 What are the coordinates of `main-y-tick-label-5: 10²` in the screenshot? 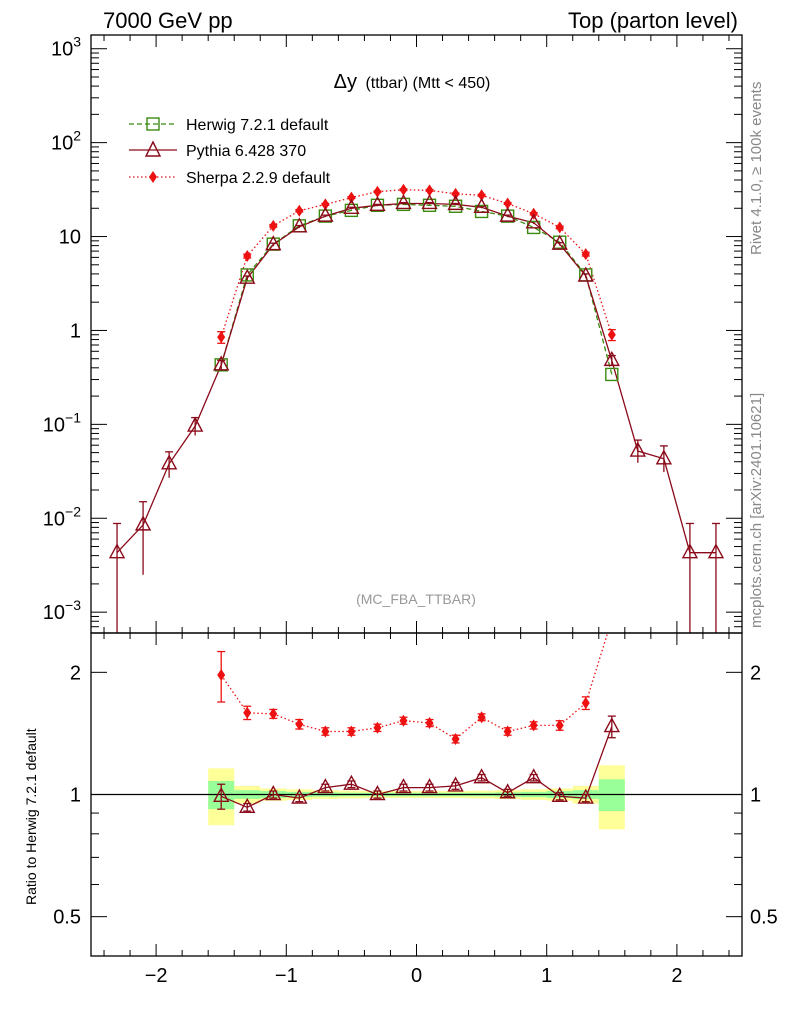 It's located at (66, 141).